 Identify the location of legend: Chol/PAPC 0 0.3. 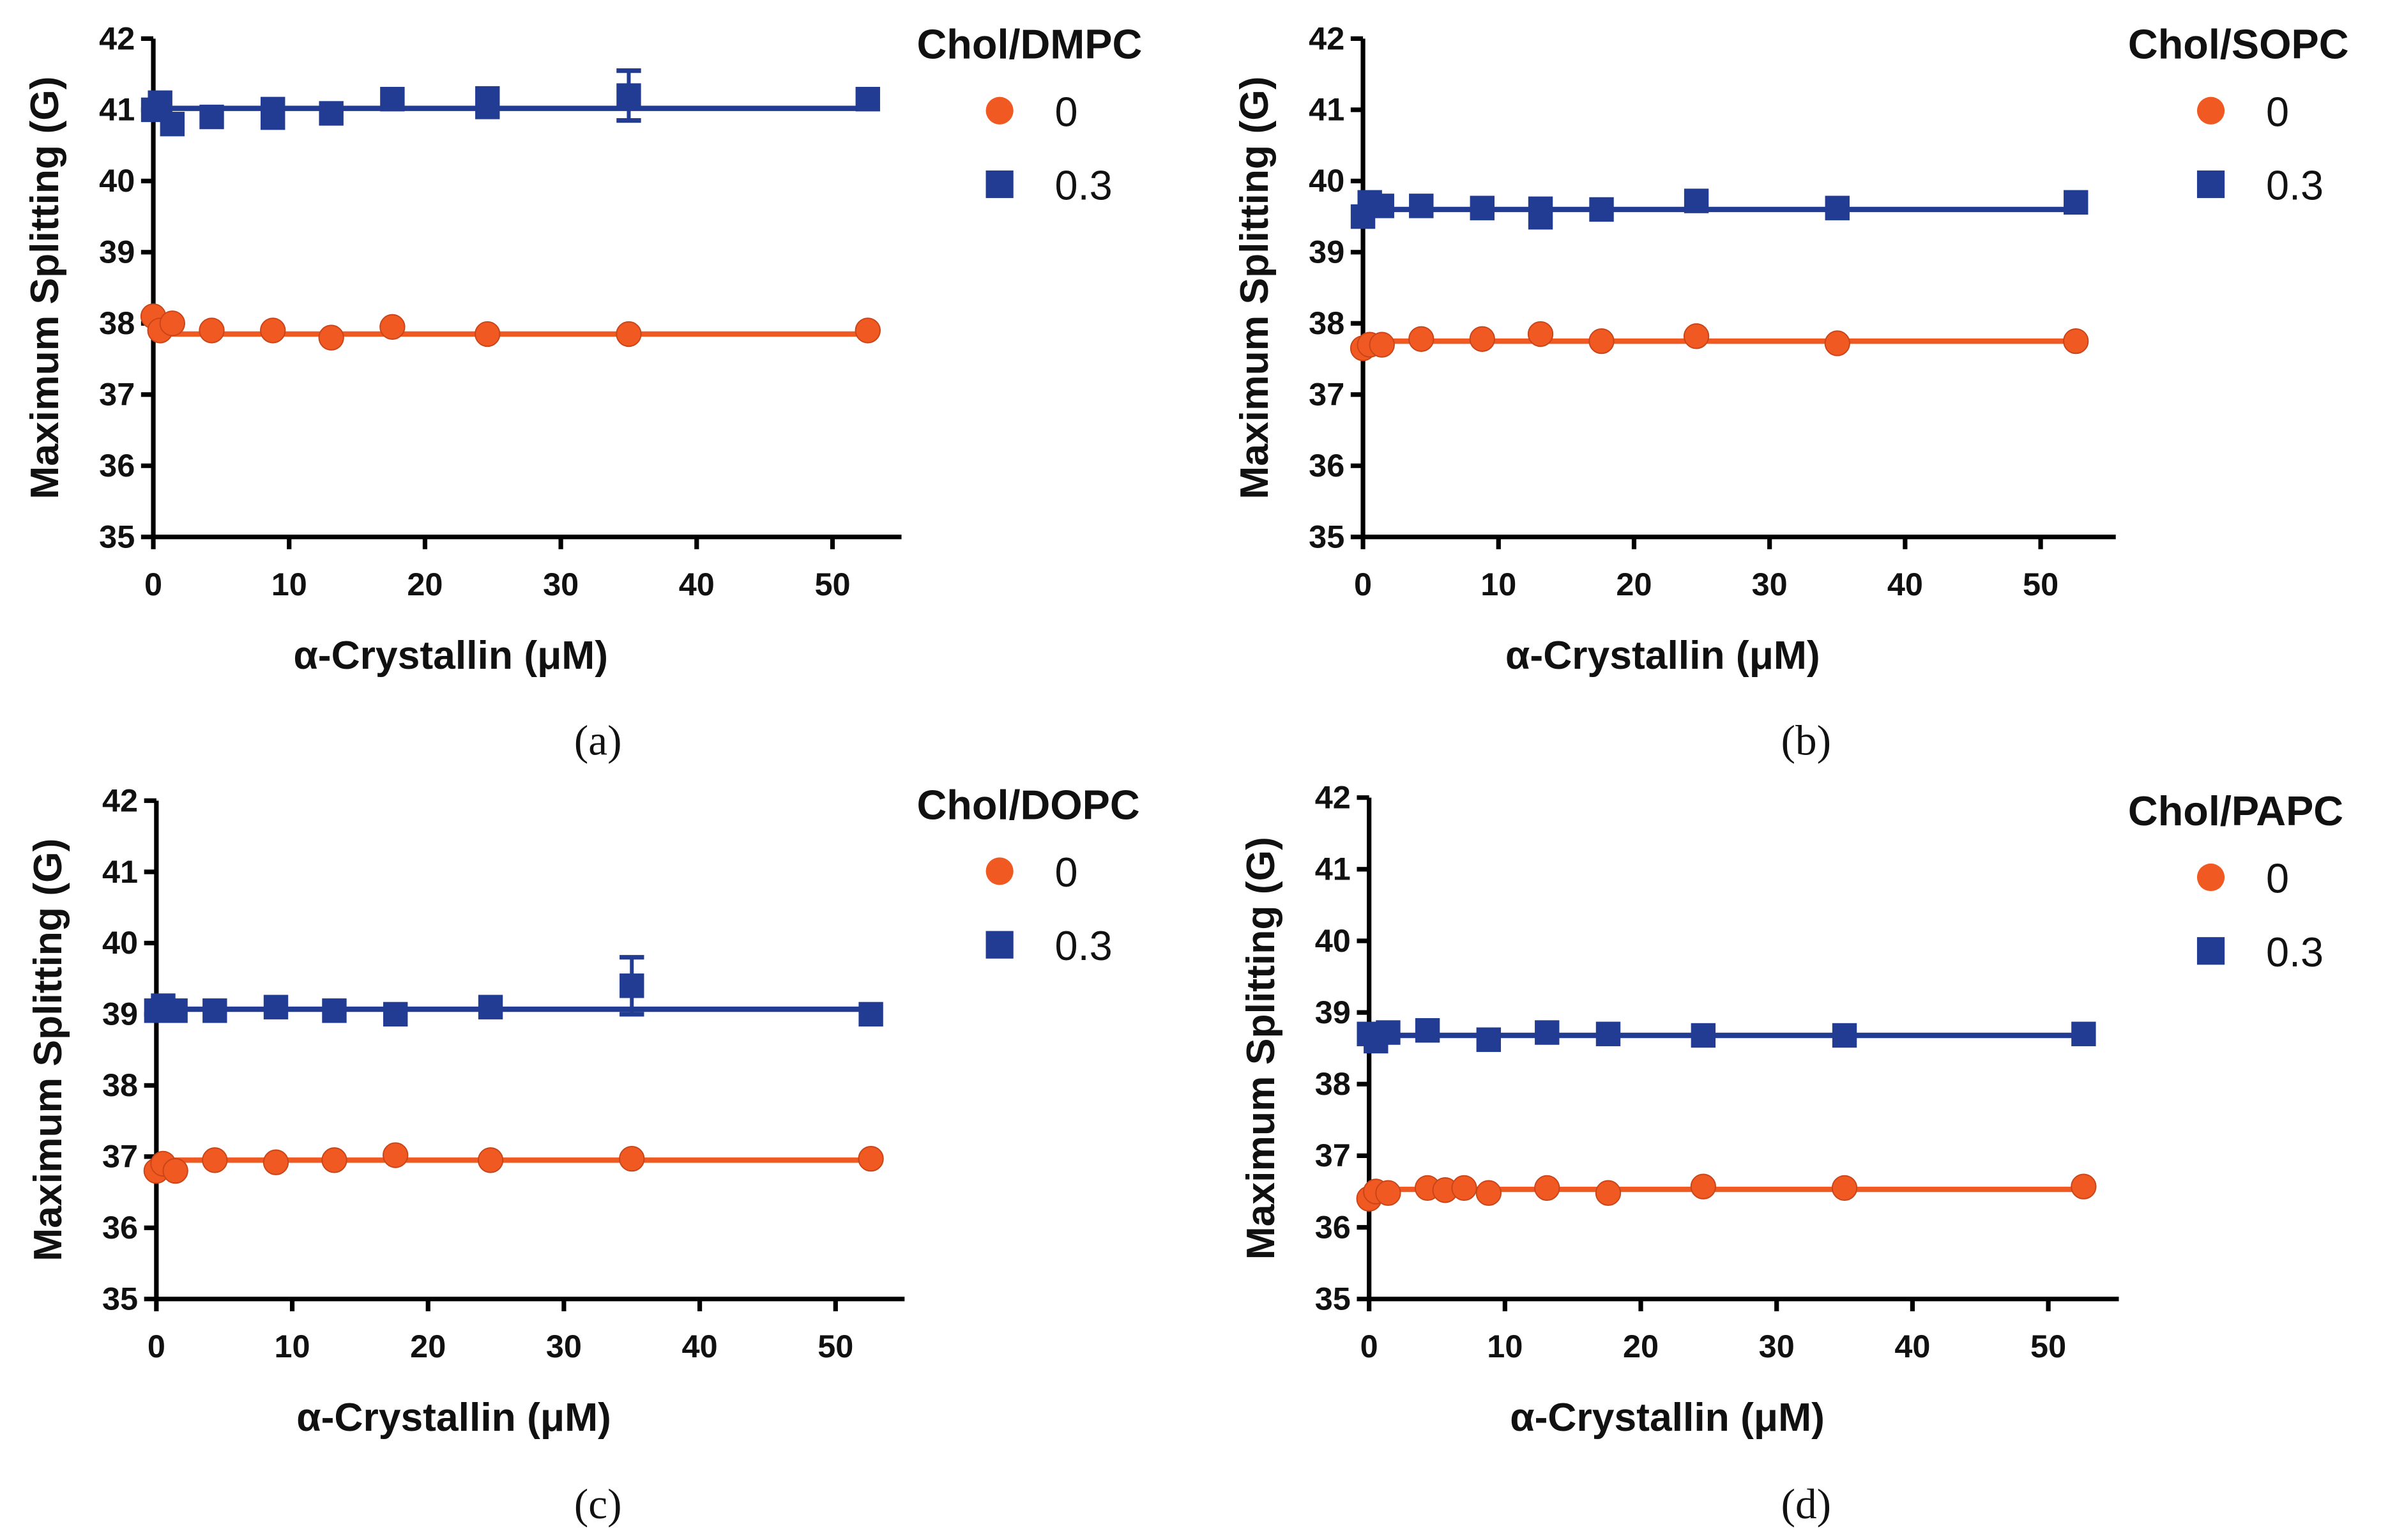
(2235, 882).